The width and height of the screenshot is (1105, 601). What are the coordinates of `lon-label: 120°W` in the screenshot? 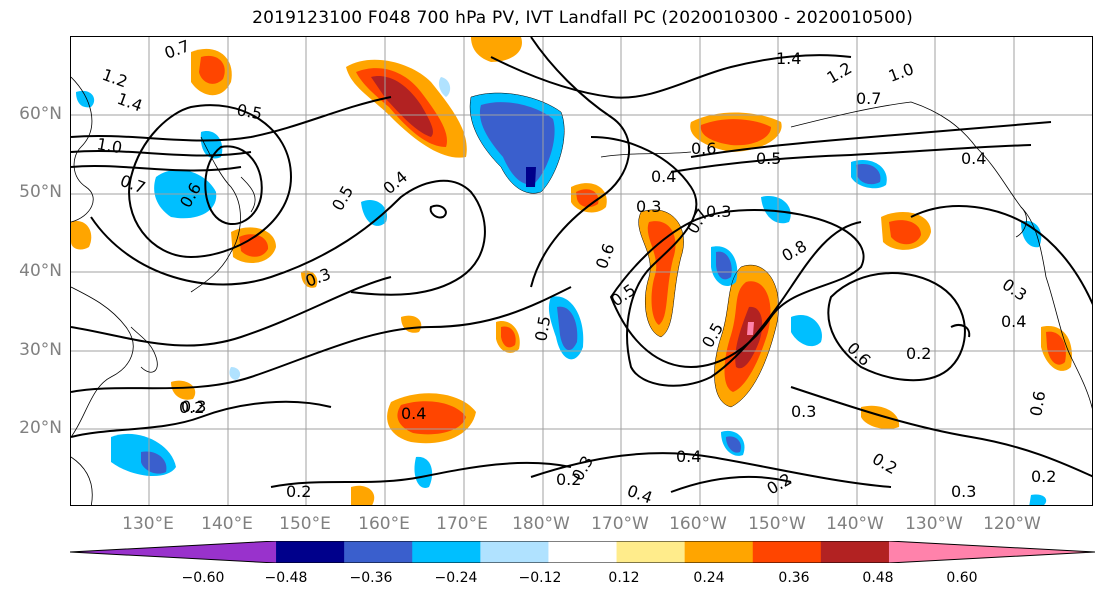 It's located at (1012, 524).